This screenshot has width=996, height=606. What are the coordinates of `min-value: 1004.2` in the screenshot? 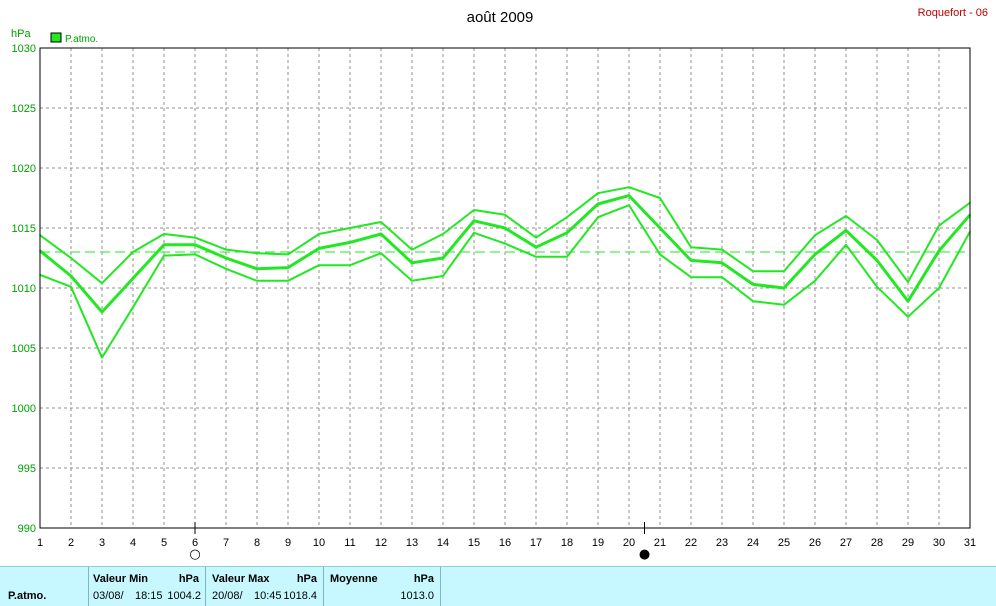 It's located at (184, 596).